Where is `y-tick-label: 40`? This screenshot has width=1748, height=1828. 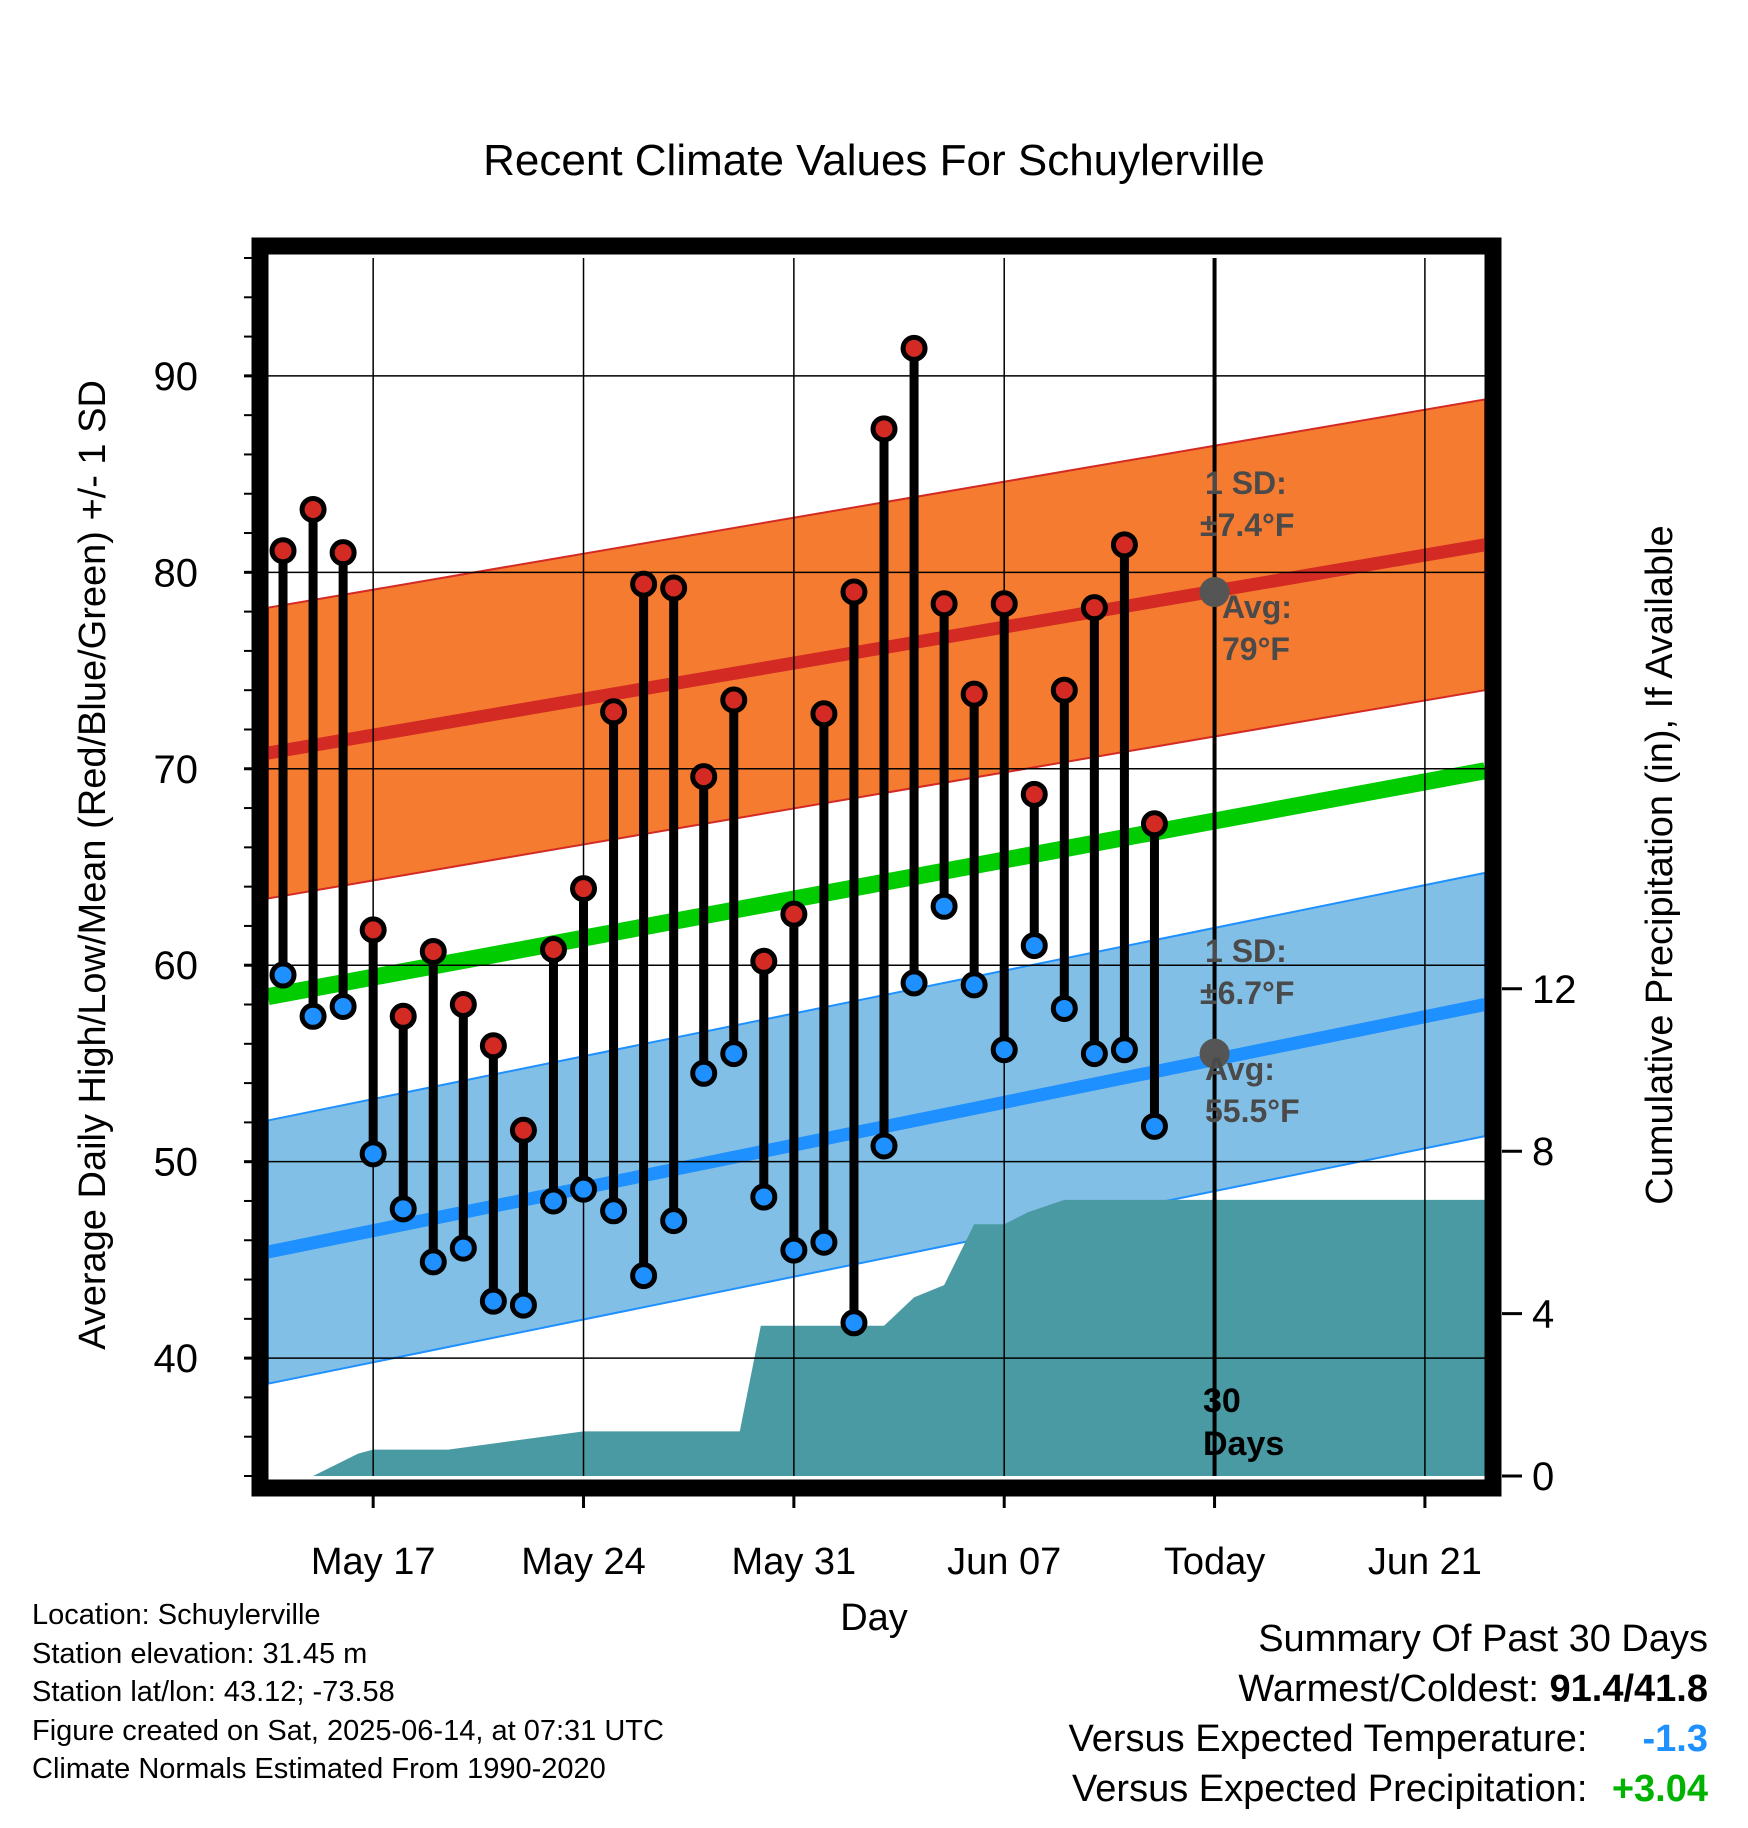 y-tick-label: 40 is located at coordinates (176, 1359).